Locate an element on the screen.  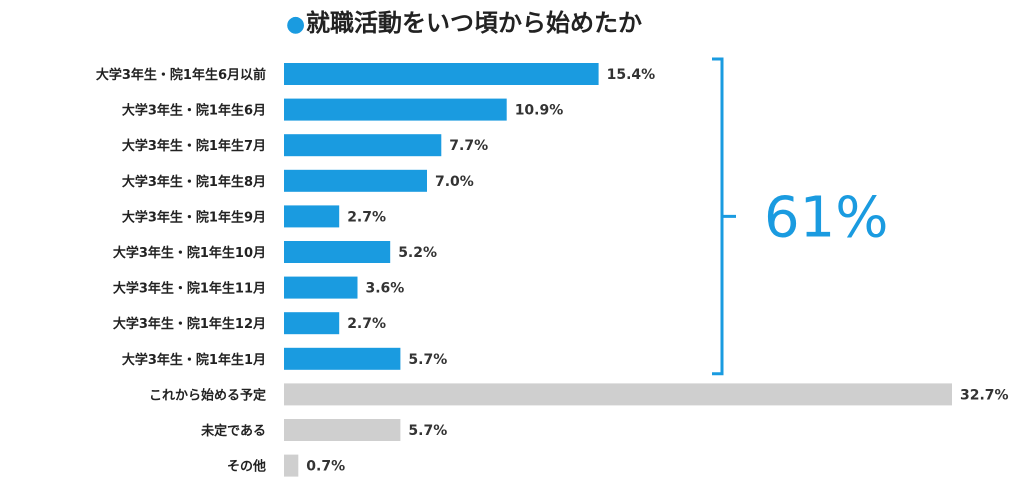
chart-title: ● 就職活動をいつ頃から始めたか is located at coordinates (464, 23).